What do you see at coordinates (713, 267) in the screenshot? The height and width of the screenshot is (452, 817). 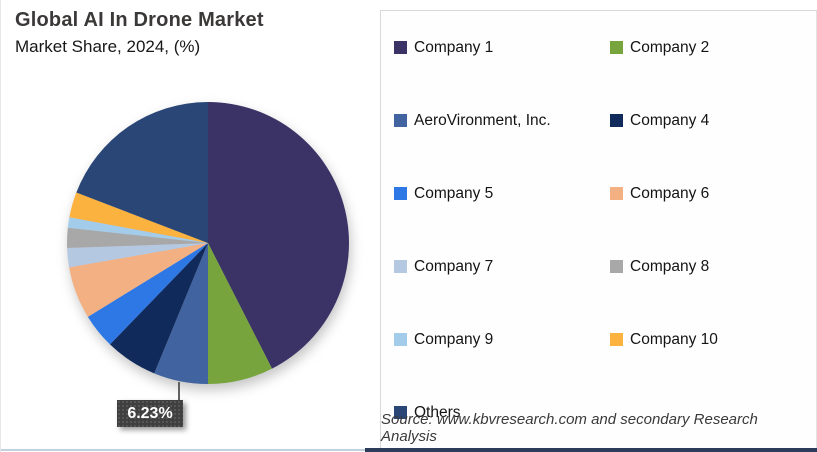 I see `legend-item-company-8: Company 8` at bounding box center [713, 267].